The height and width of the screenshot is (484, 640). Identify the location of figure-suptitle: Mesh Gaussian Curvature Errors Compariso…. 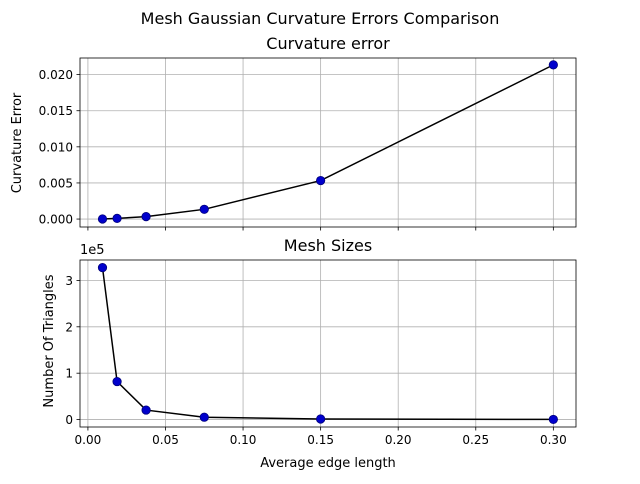
(320, 18).